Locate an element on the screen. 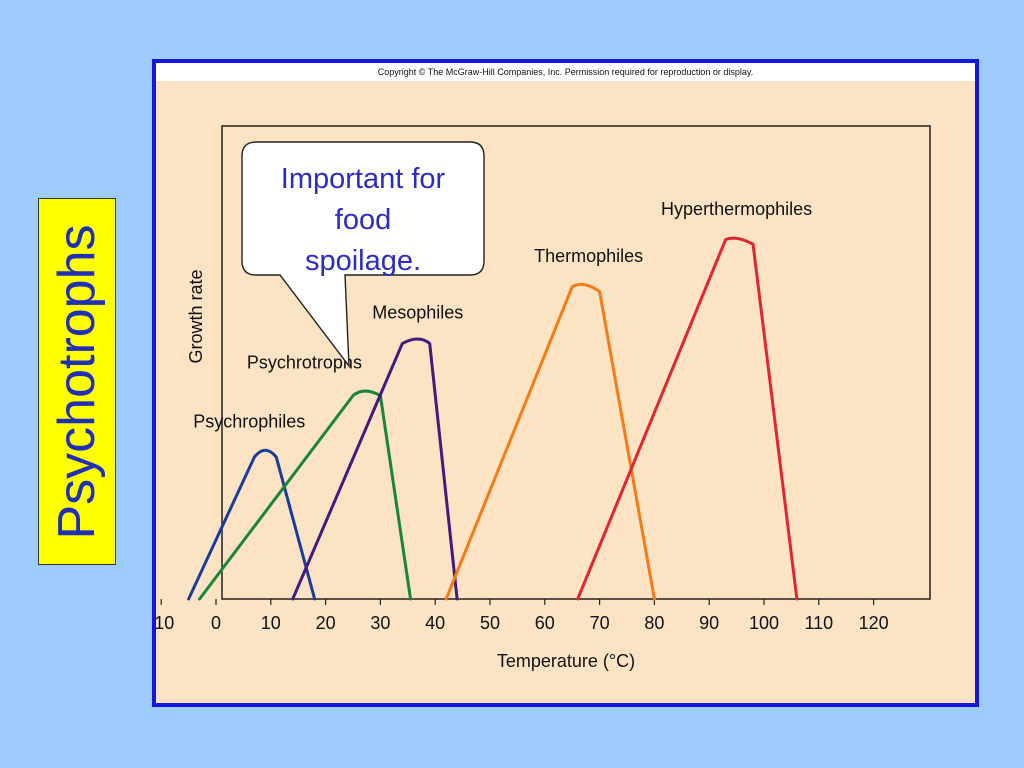 The width and height of the screenshot is (1024, 768). x-tick-label: 110 is located at coordinates (818, 623).